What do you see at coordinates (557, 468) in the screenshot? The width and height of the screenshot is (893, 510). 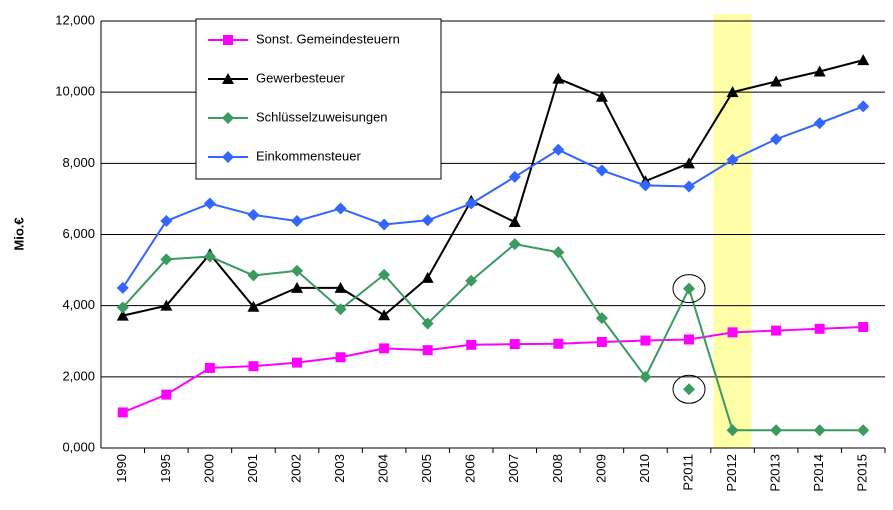 I see `x-tick-label: 2008` at bounding box center [557, 468].